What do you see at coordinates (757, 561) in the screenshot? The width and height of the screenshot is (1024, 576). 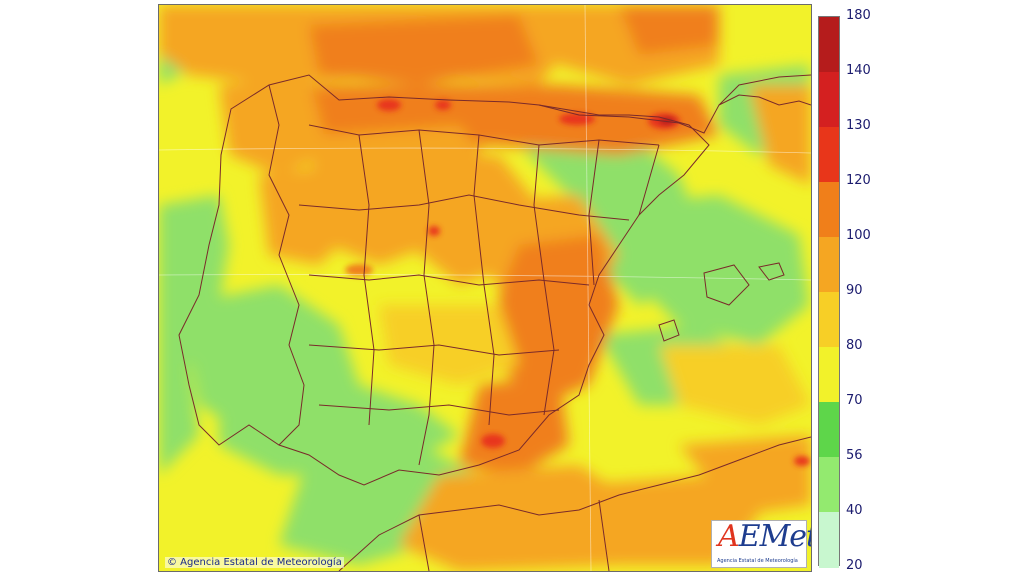 I see `logo-subtitle: Agencia Estatal de Meteorología` at bounding box center [757, 561].